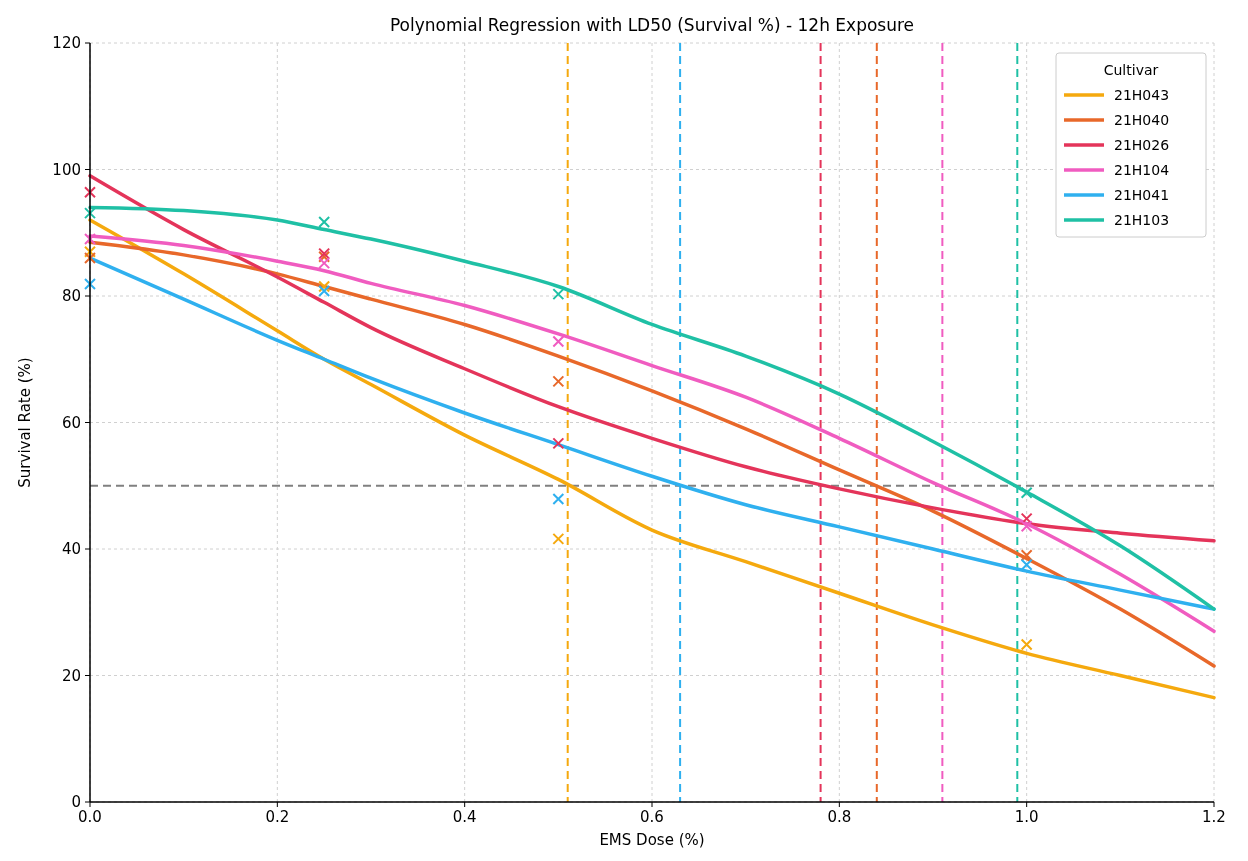 The image size is (1248, 861). Describe the element at coordinates (90, 817) in the screenshot. I see `x-tick-label: 0.0` at that location.